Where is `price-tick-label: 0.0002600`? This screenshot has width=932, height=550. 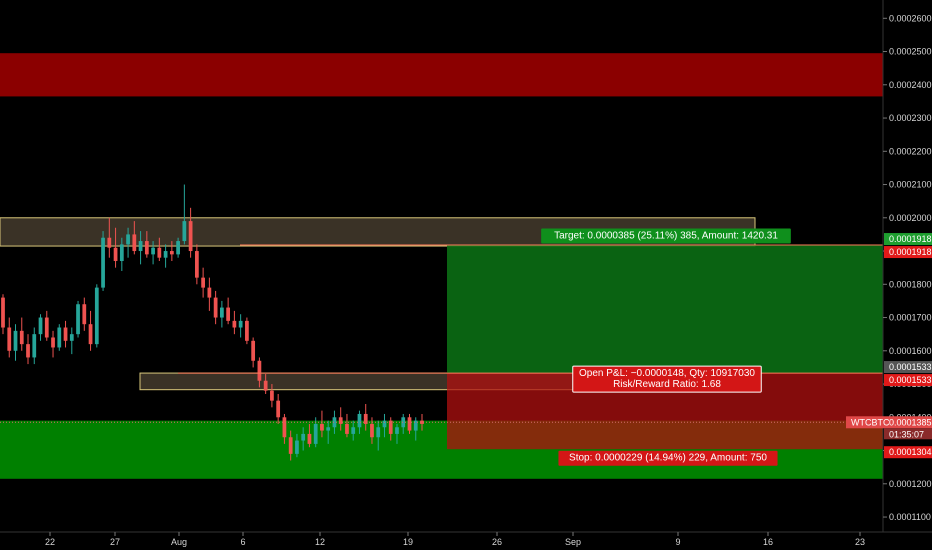 price-tick-label: 0.0002600 is located at coordinates (910, 18).